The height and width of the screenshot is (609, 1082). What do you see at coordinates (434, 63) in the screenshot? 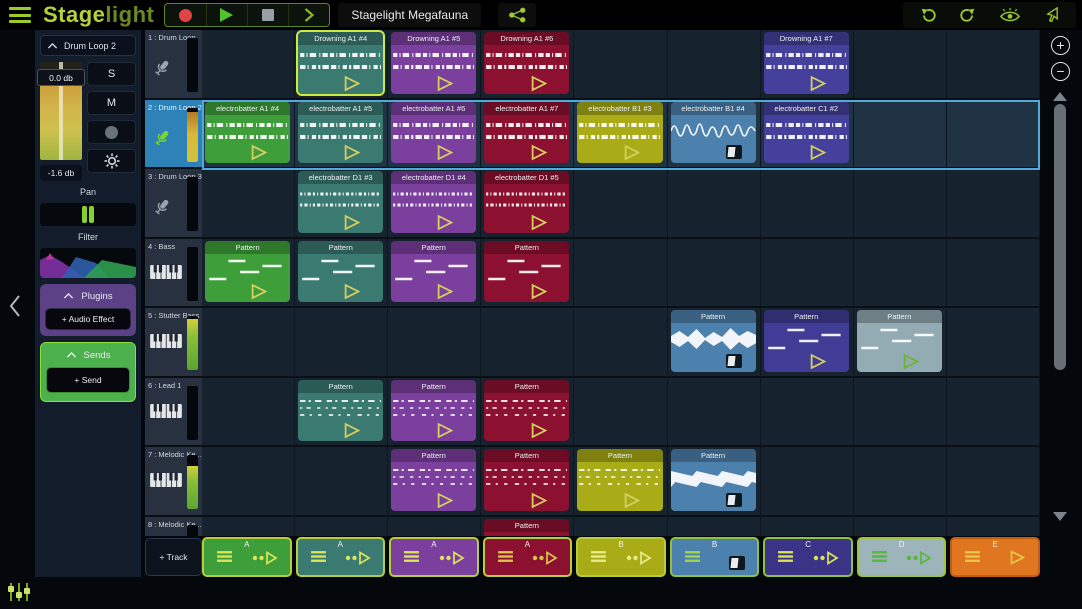
I see `clip: Drowning A1 #5` at bounding box center [434, 63].